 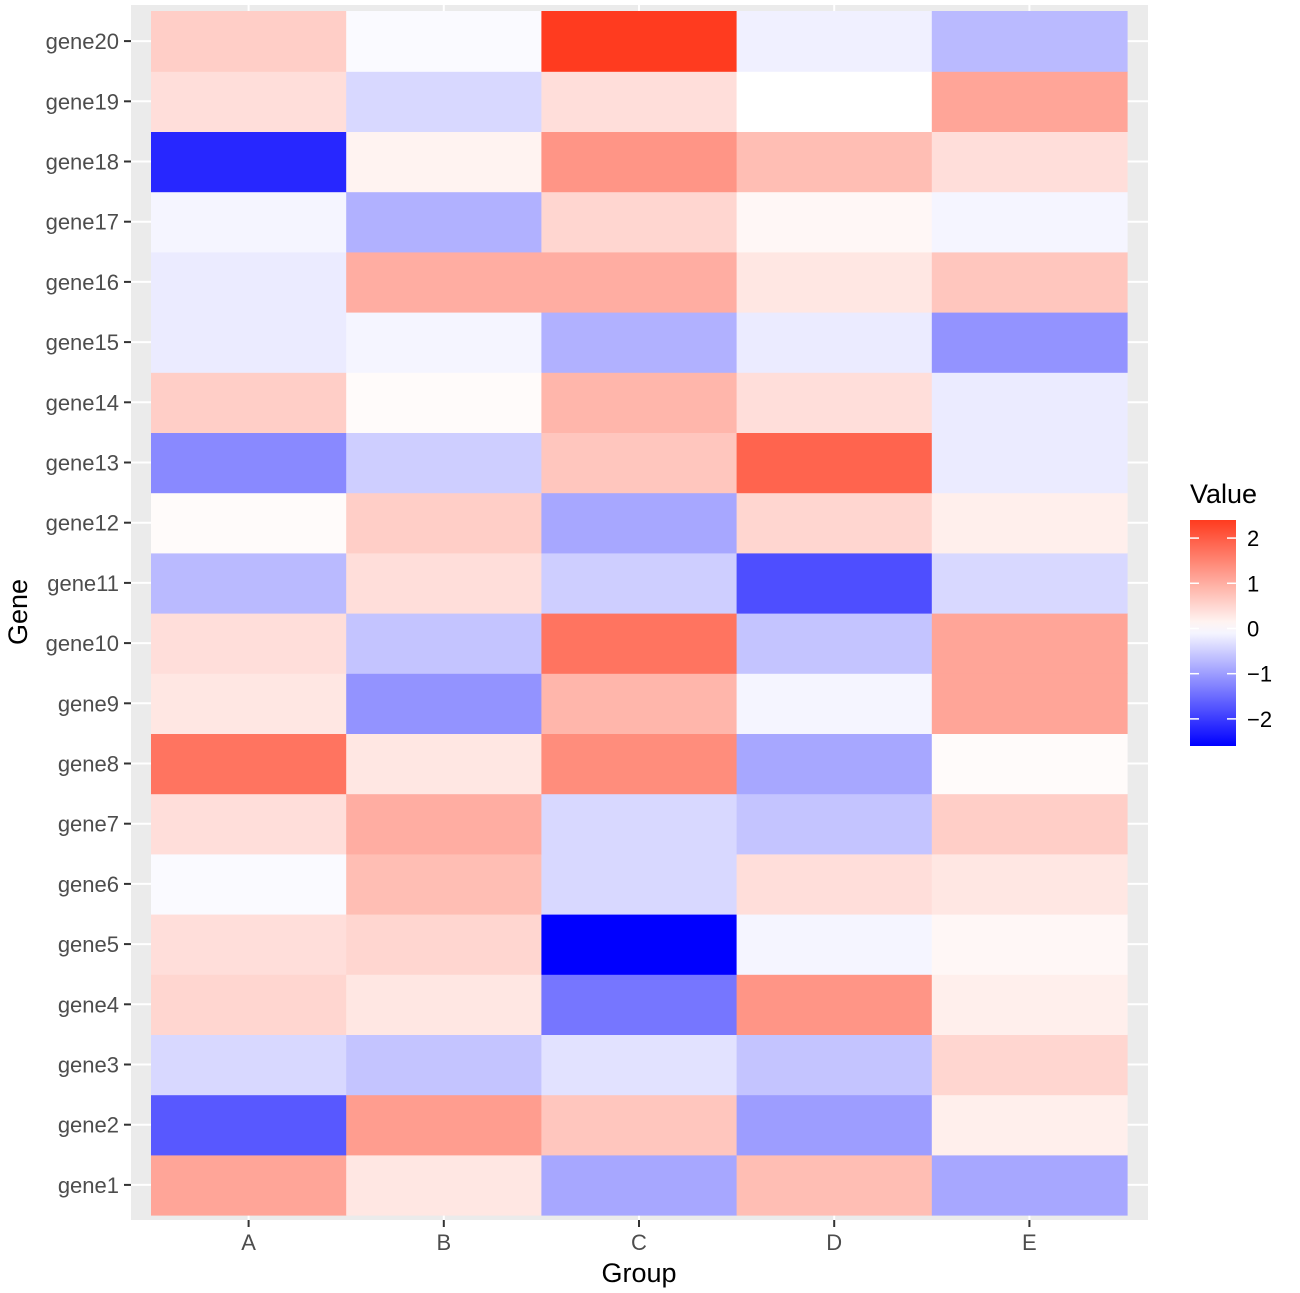 What do you see at coordinates (834, 764) in the screenshot?
I see `heatmap-cell-gene8-D` at bounding box center [834, 764].